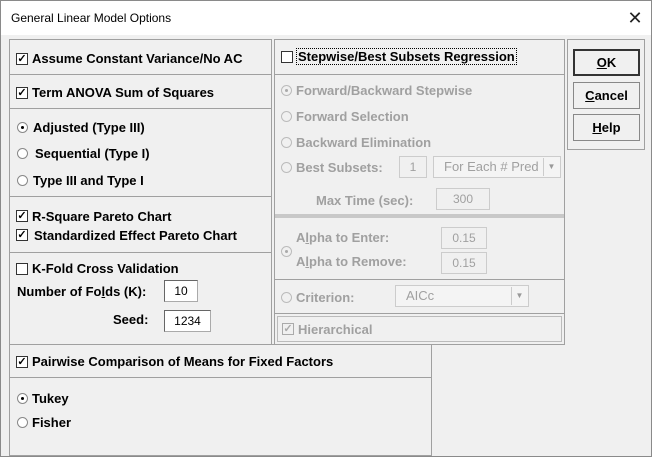 The width and height of the screenshot is (652, 457). Describe the element at coordinates (286, 142) in the screenshot. I see `backward-elimination-radio` at that location.